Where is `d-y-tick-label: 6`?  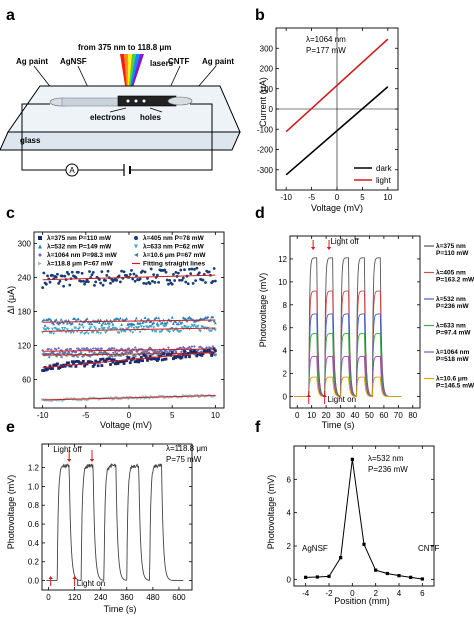
d-y-tick-label: 6 is located at coordinates (285, 328).